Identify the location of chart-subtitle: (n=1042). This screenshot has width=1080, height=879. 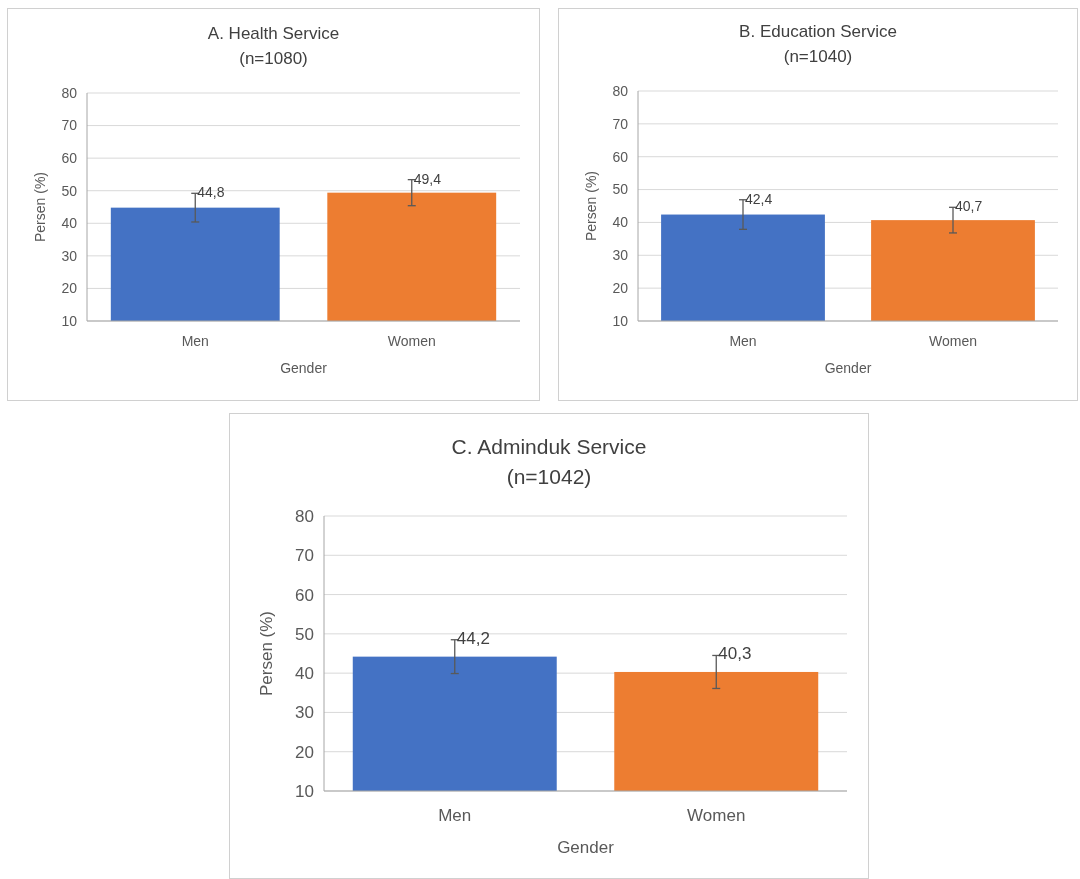
(549, 476).